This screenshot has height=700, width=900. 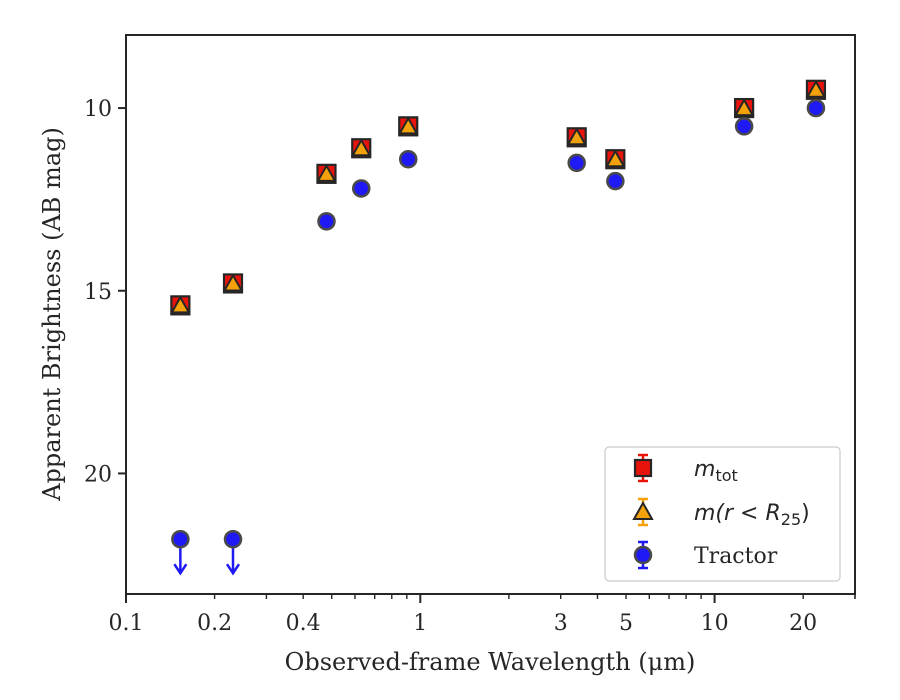 I want to click on y-tick-label: 10, so click(x=98, y=109).